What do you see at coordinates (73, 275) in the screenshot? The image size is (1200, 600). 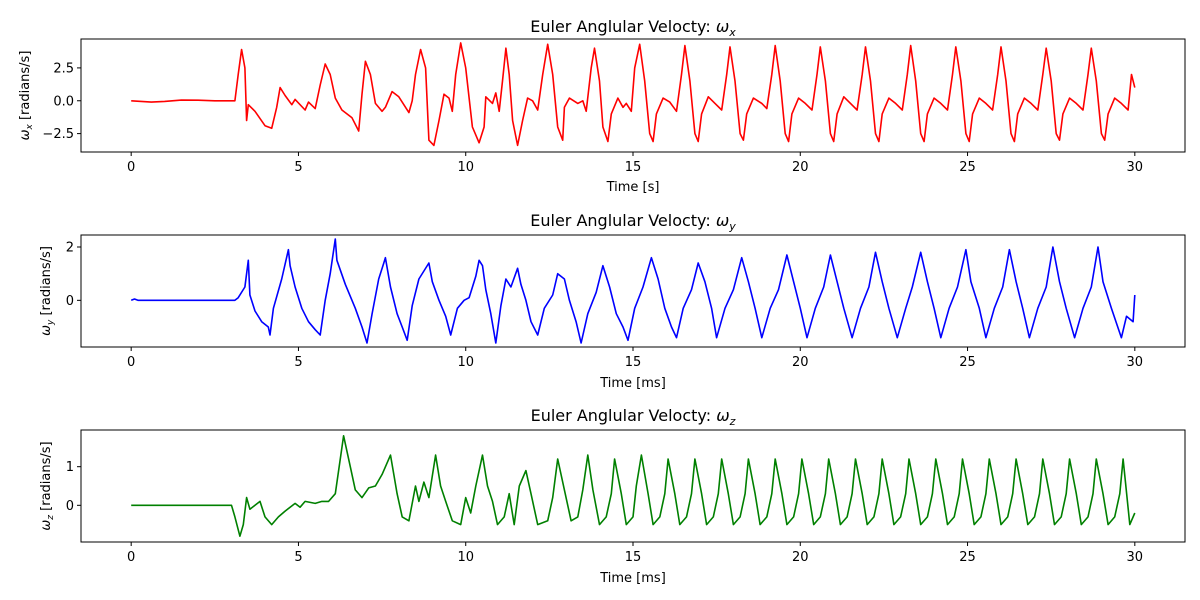 I see `y-ticks: 02` at bounding box center [73, 275].